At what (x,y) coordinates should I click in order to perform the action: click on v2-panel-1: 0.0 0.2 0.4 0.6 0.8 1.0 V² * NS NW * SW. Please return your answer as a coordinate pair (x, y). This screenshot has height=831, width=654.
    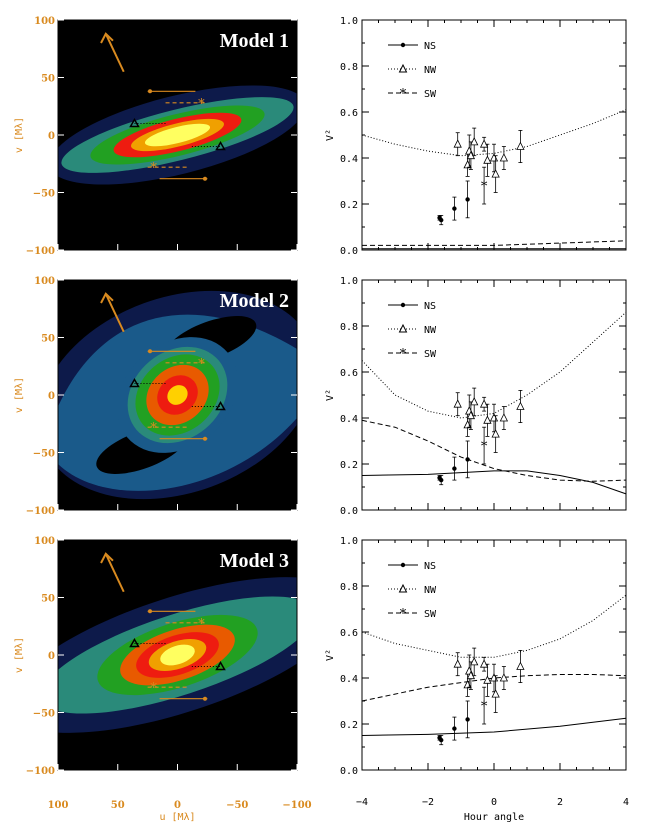
    Looking at the image, I should click on (476, 136).